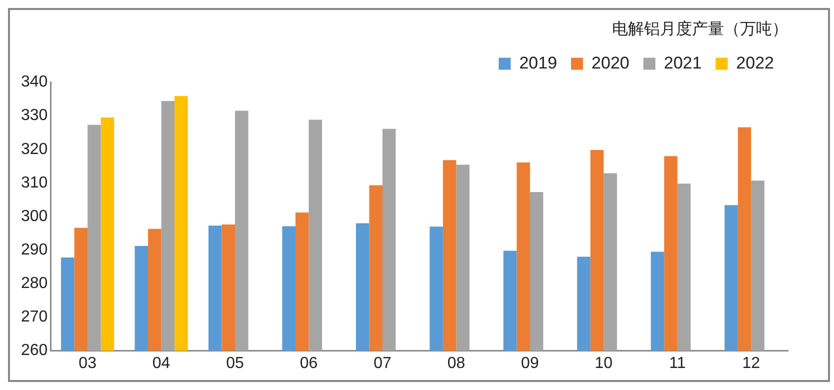  I want to click on y-tick-label: 300, so click(34, 216).